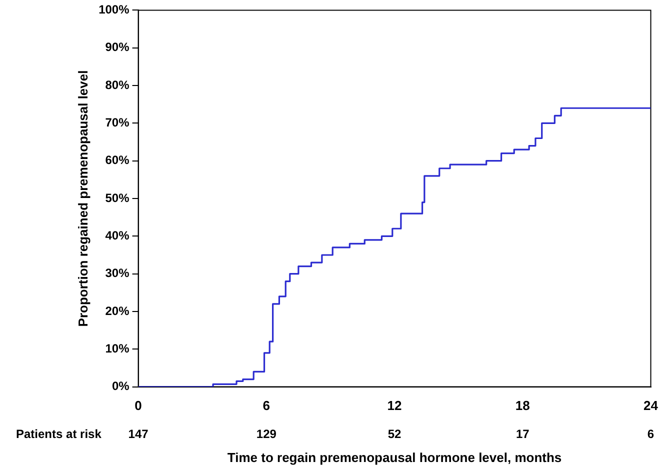 The width and height of the screenshot is (664, 470). What do you see at coordinates (121, 386) in the screenshot?
I see `y-tick-label: 0%` at bounding box center [121, 386].